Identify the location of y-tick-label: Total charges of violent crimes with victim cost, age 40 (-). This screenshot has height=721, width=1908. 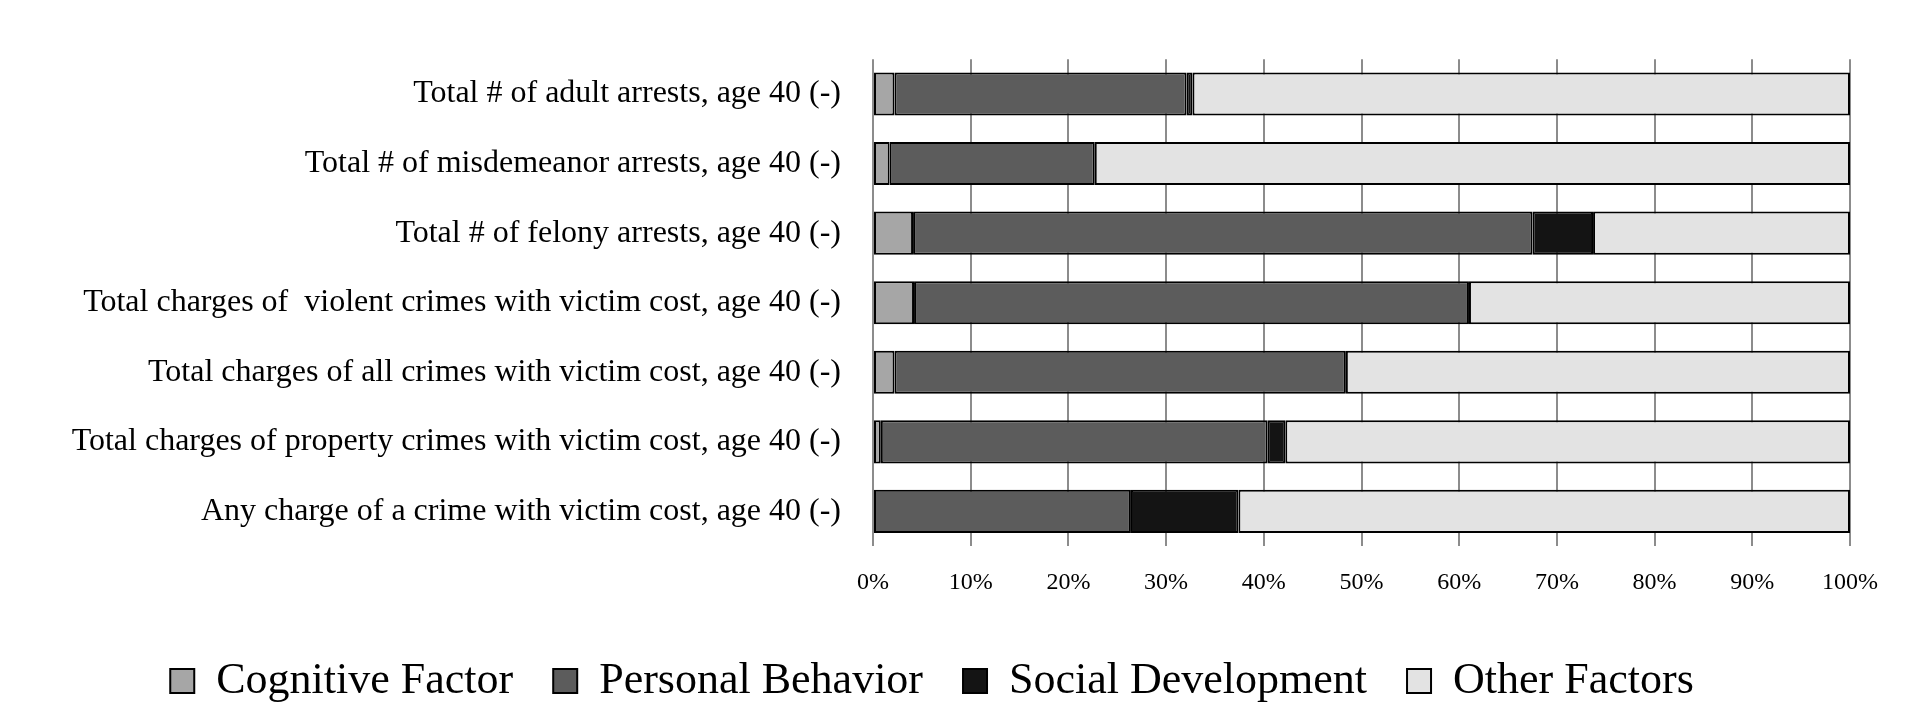
(462, 300).